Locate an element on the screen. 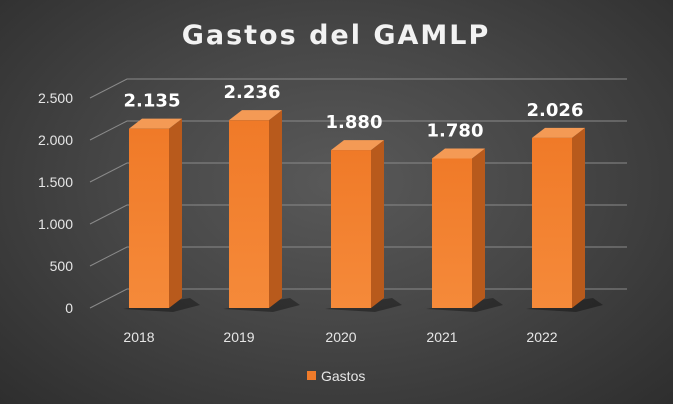 This screenshot has height=404, width=673. data-label: 1.780 is located at coordinates (455, 130).